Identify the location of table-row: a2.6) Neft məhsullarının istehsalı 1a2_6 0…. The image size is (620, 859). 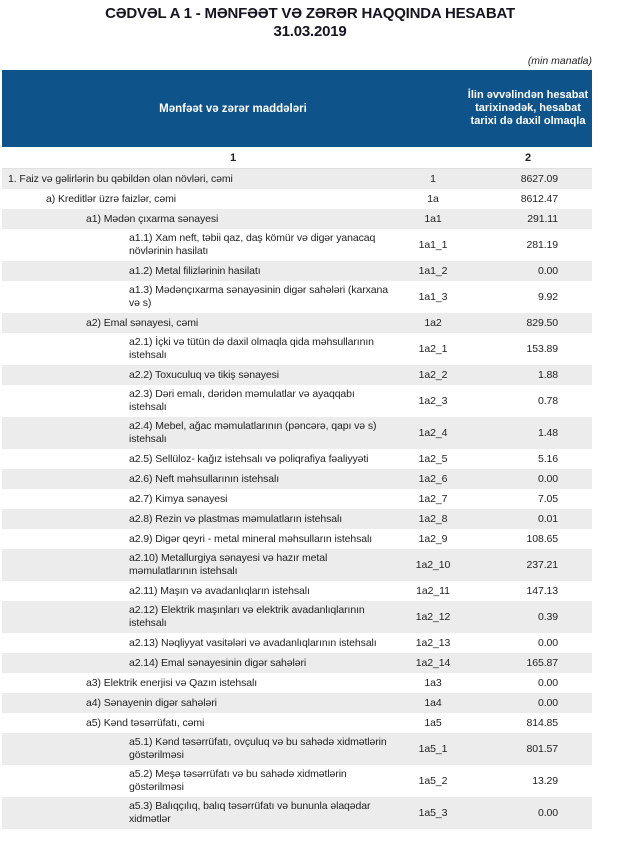
(297, 479).